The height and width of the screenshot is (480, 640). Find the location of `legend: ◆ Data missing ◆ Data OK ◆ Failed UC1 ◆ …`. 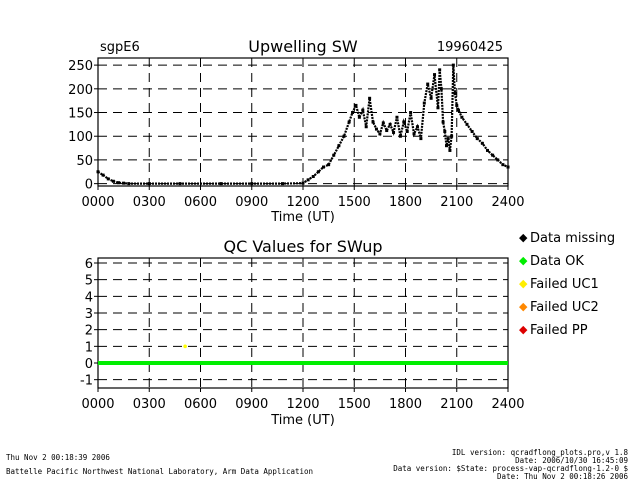

legend: ◆ Data missing ◆ Data OK ◆ Failed UC1 ◆ … is located at coordinates (567, 284).